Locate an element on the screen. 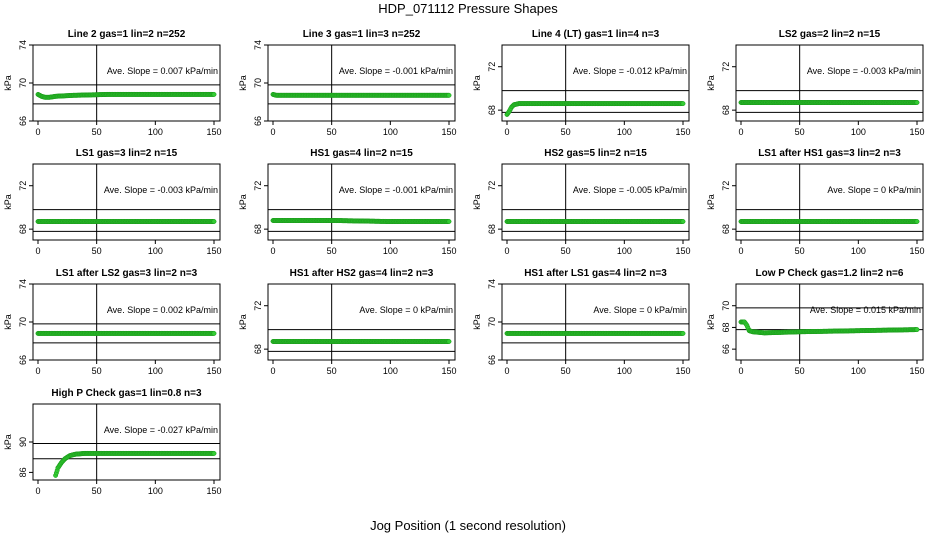 This screenshot has width=936, height=540. y-tick-label: 74 is located at coordinates (23, 45).